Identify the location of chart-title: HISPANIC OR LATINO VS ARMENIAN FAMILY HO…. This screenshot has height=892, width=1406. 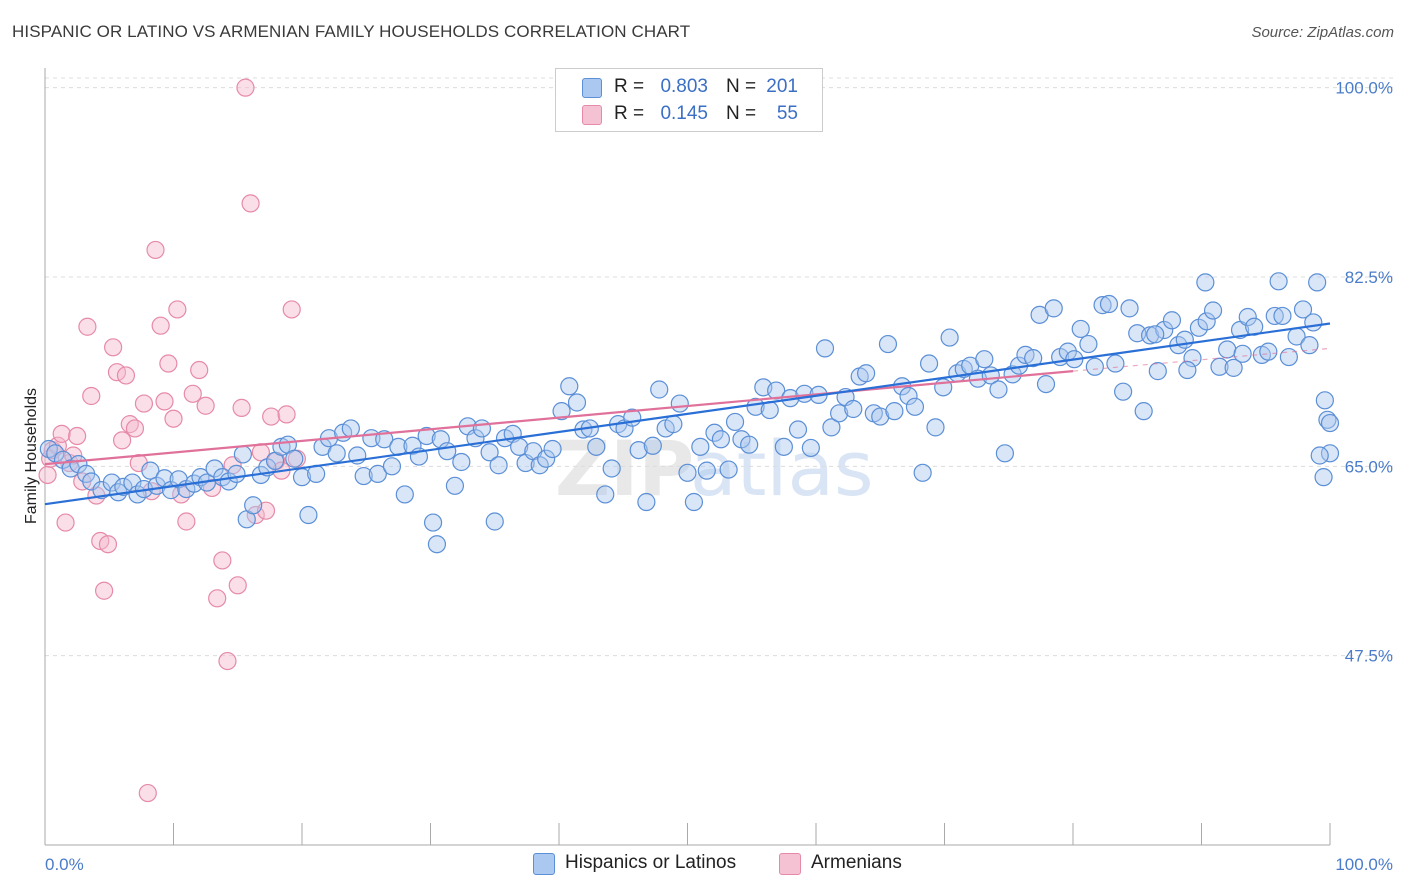
(351, 31).